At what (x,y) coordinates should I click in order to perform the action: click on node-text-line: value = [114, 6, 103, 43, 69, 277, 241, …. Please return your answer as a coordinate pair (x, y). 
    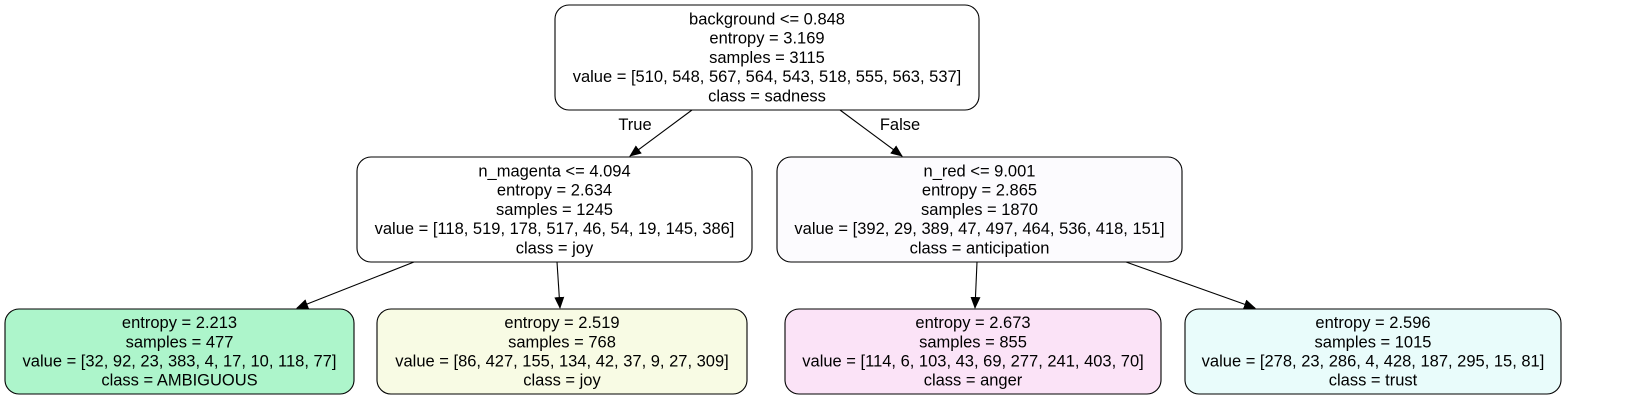
    Looking at the image, I should click on (972, 362).